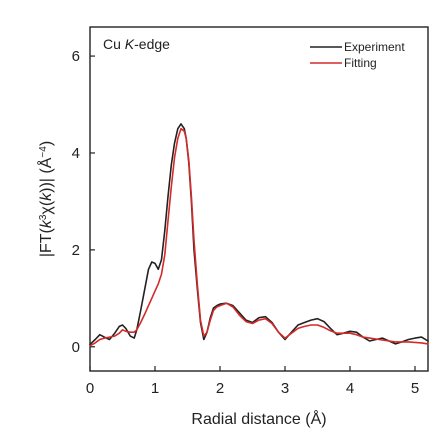 This screenshot has width=441, height=432. I want to click on y-label-part-5: ))| (Å, so click(45, 175).